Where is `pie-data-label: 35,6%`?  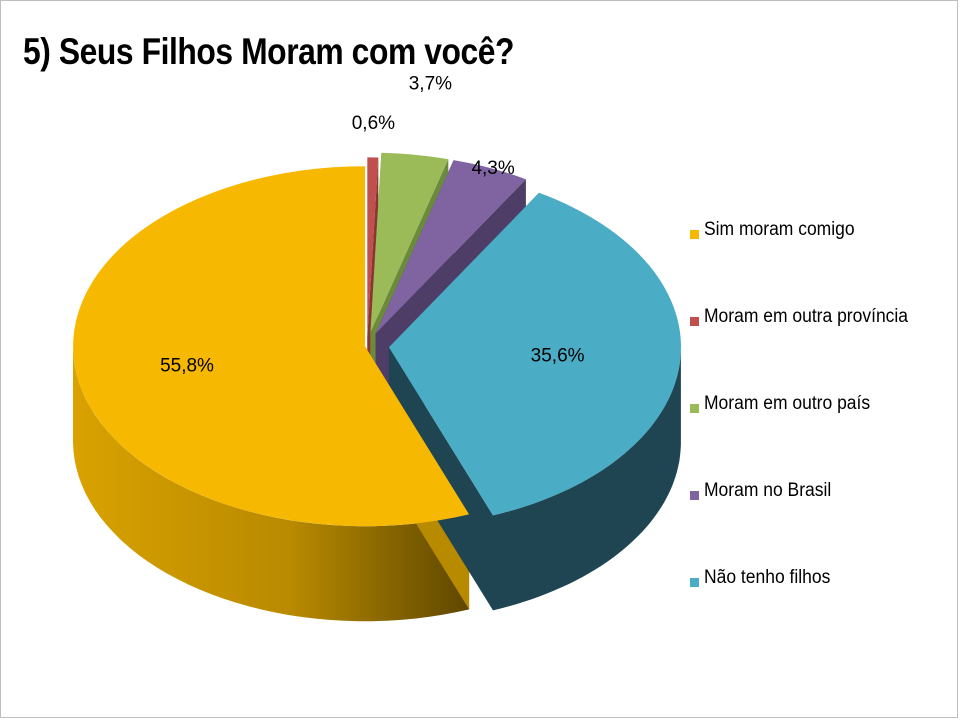 pie-data-label: 35,6% is located at coordinates (558, 355).